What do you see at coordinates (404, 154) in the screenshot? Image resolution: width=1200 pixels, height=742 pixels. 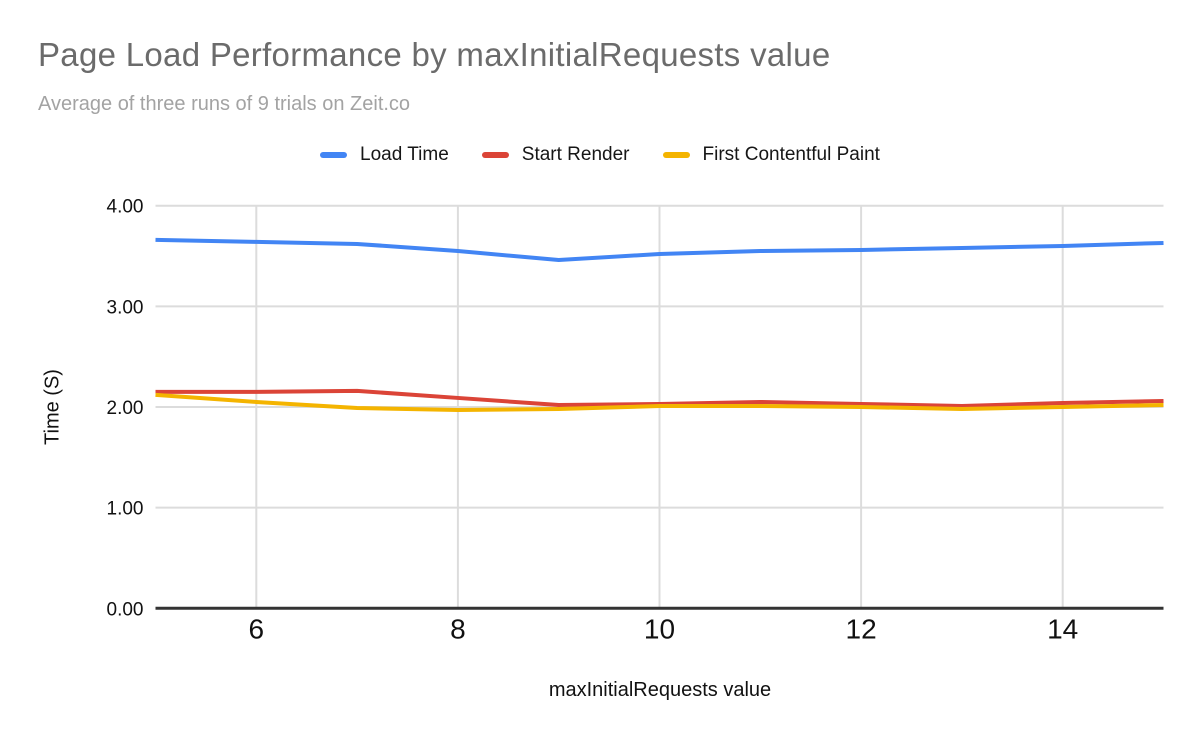 I see `legend-label: Load Time` at bounding box center [404, 154].